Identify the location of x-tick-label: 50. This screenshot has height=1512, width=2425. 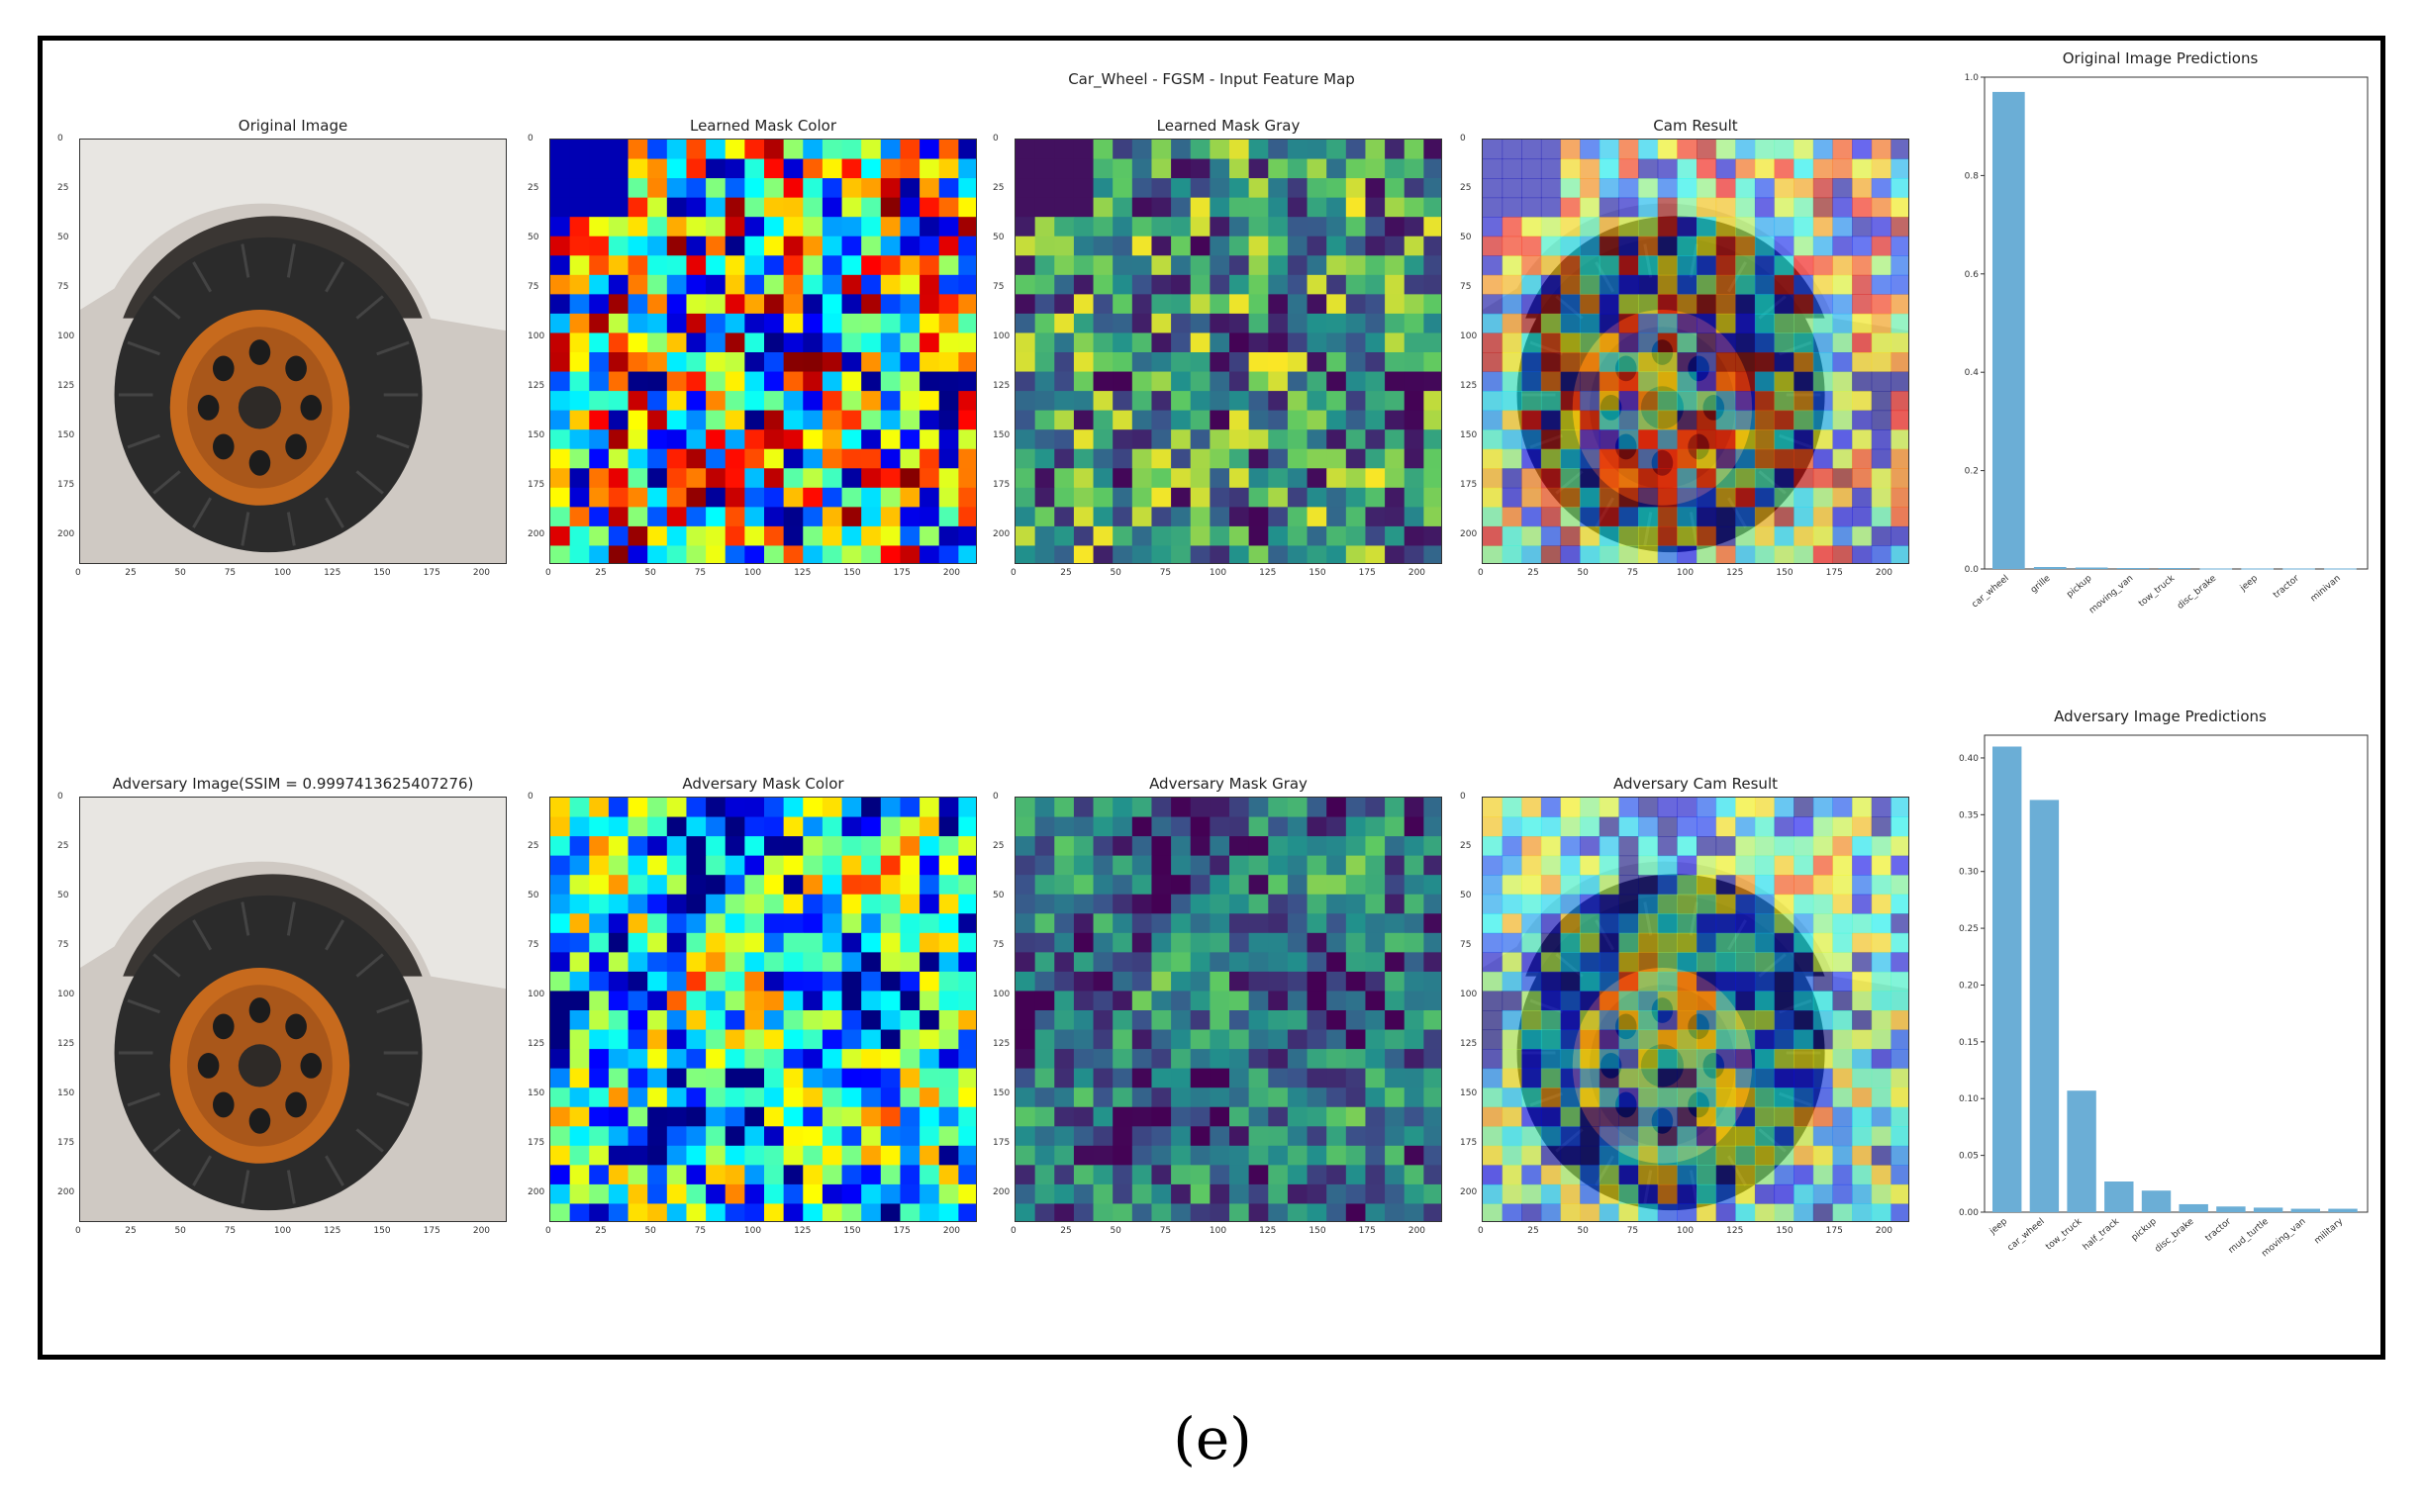
(650, 573).